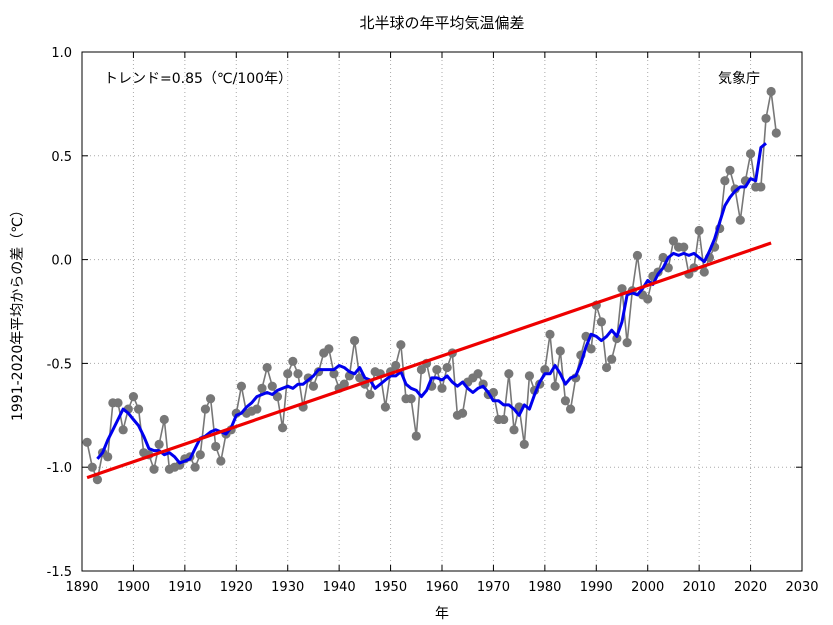  Describe the element at coordinates (441, 23) in the screenshot. I see `chart-title: 北半球の年平均気温偏差` at that location.